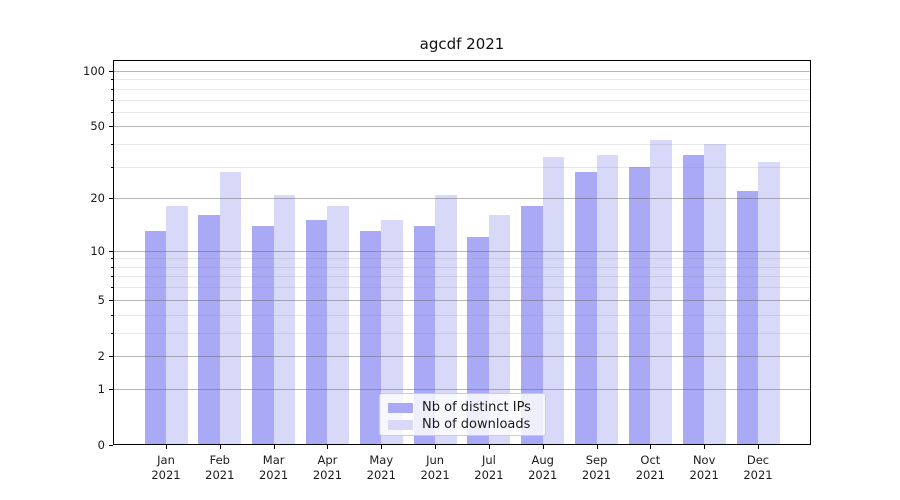  What do you see at coordinates (97, 198) in the screenshot?
I see `y-tick-label-20: 20` at bounding box center [97, 198].